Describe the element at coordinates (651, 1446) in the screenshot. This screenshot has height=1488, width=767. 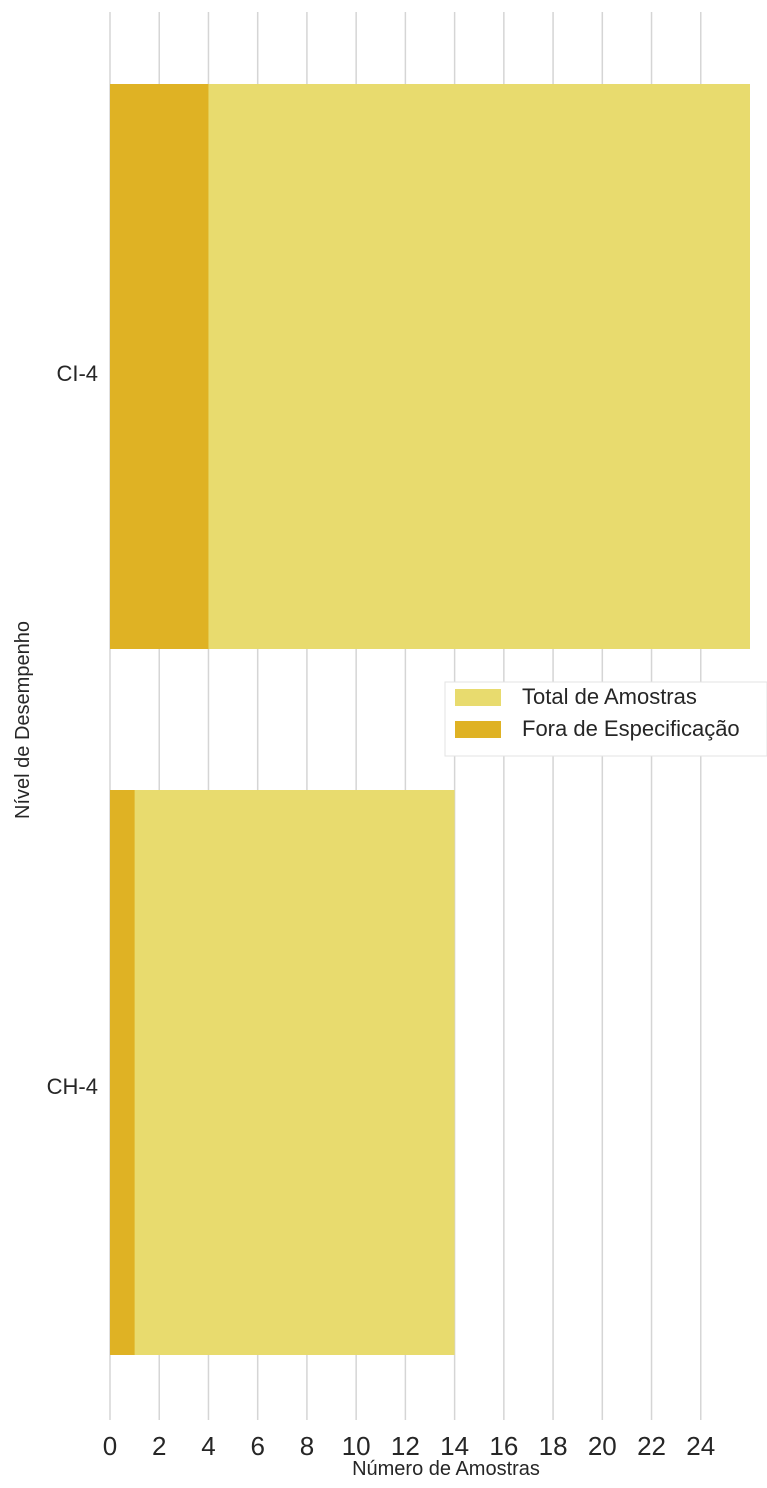
I see `x-tick-label: 22` at that location.